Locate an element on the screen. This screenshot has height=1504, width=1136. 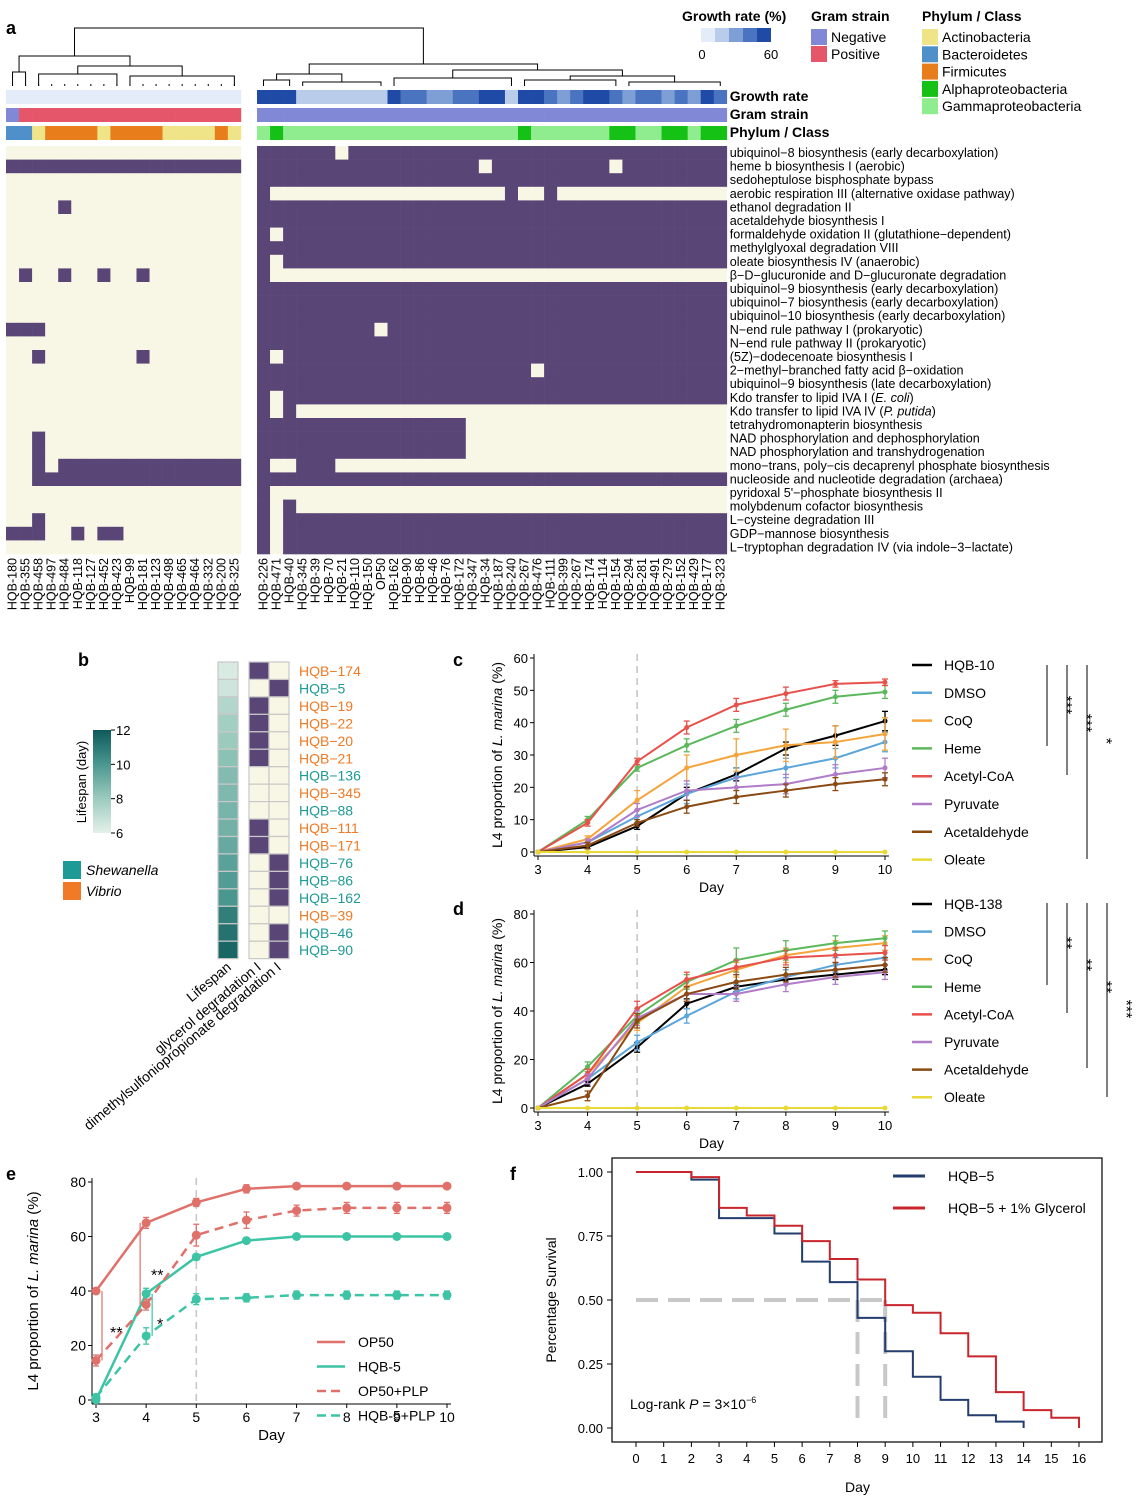
growth-legend-min: 0 is located at coordinates (701, 54).